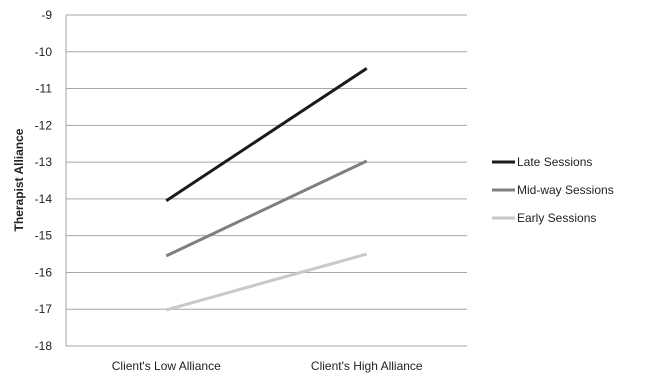 This screenshot has height=377, width=652. I want to click on y-tick-label: -15, so click(44, 236).